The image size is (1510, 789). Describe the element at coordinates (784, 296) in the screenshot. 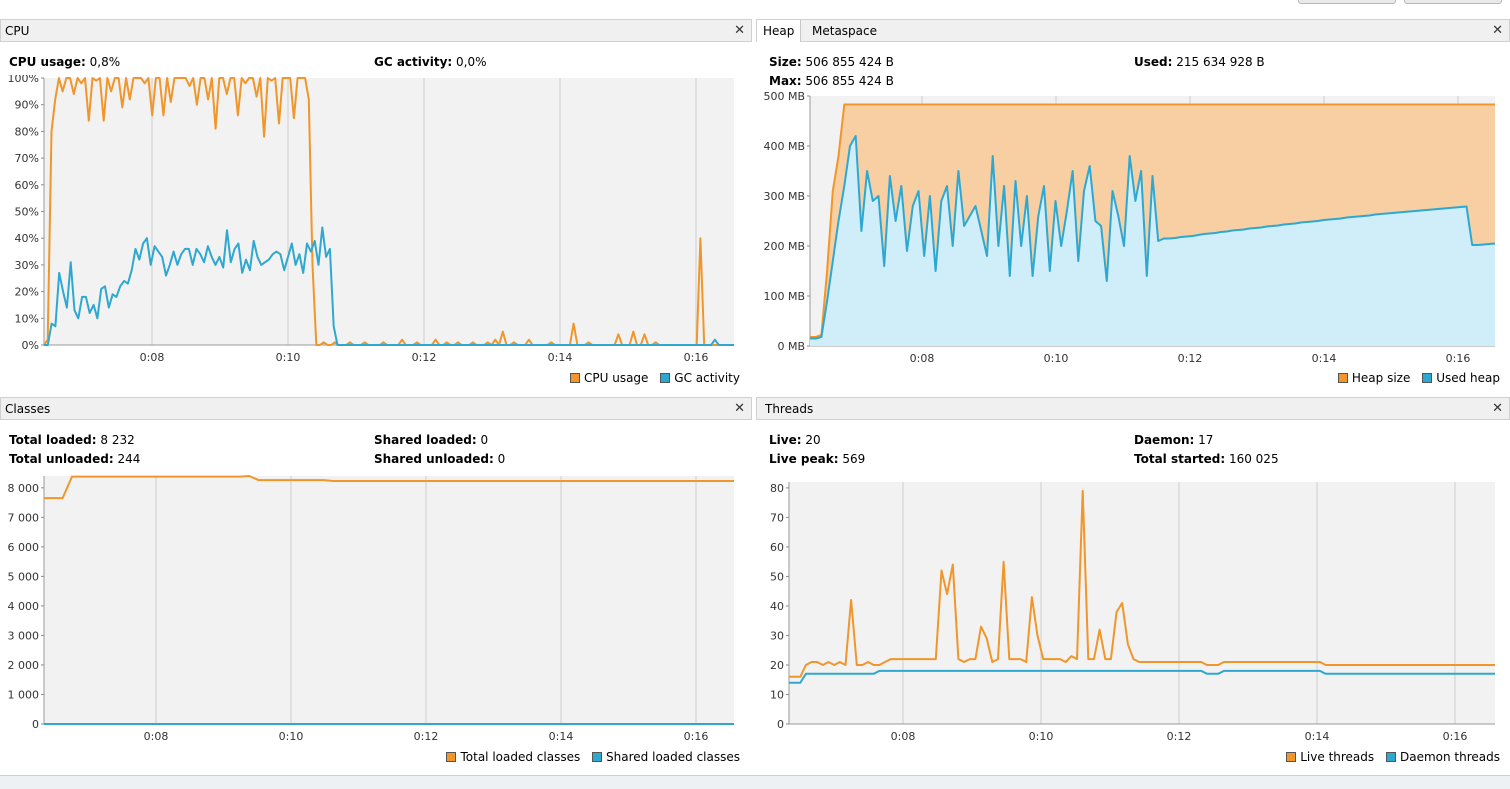

I see `y-tick-label: 100 MB` at that location.